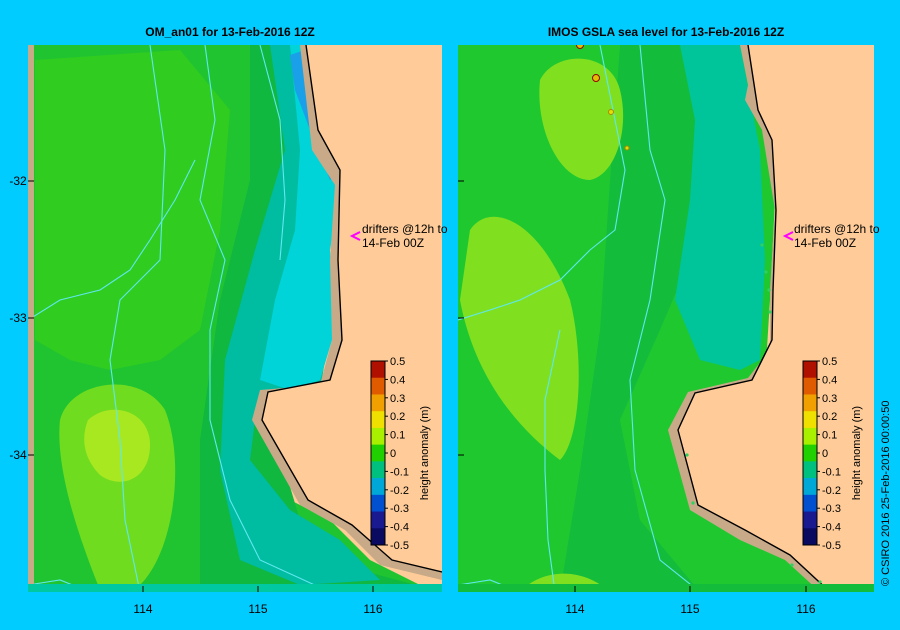 This screenshot has height=630, width=900. I want to click on right-contour-shelf, so click(720, 207).